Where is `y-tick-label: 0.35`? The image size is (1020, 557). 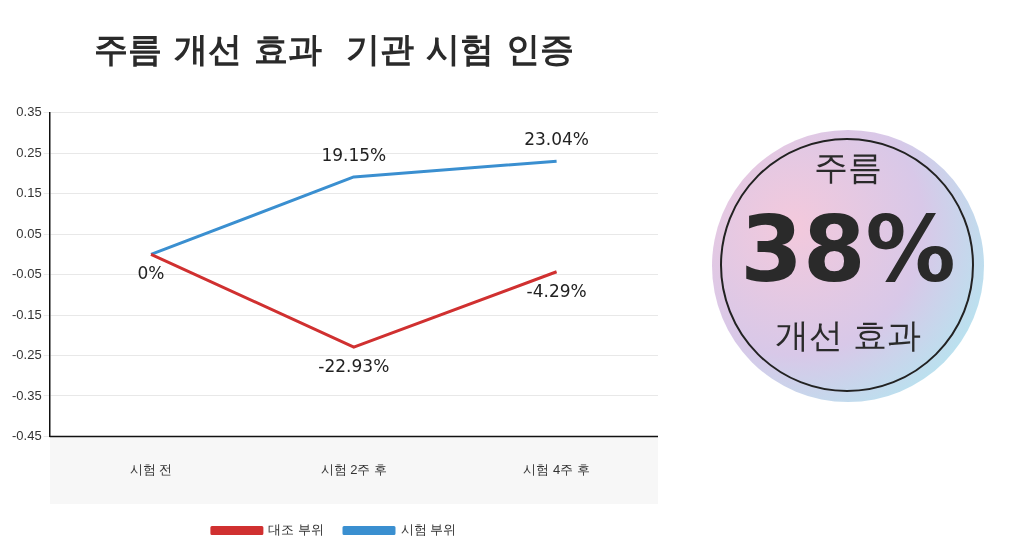 y-tick-label: 0.35 is located at coordinates (29, 112).